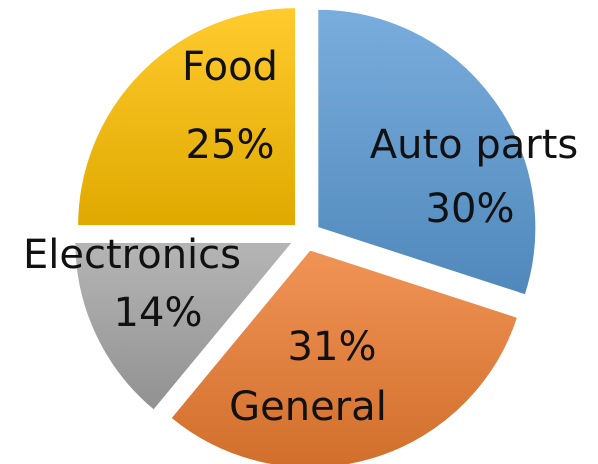  Describe the element at coordinates (308, 407) in the screenshot. I see `slice-name-label-general: General` at that location.